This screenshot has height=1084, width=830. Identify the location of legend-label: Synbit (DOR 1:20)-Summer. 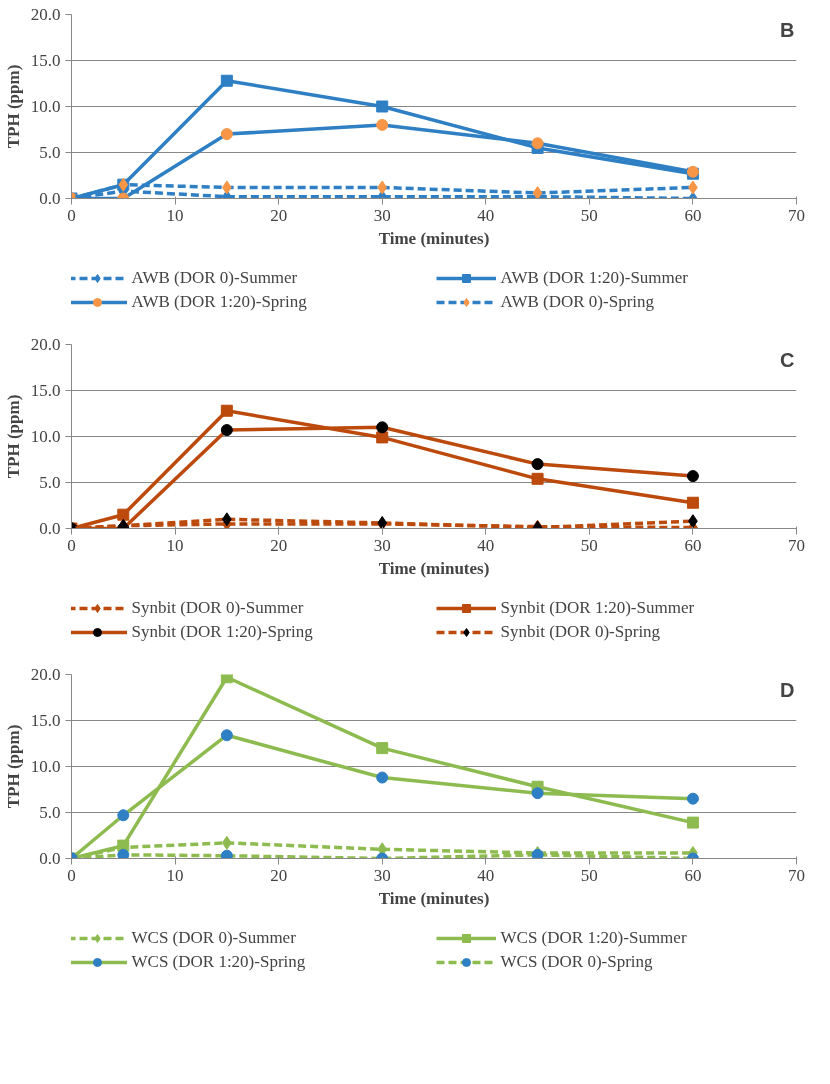
(598, 608).